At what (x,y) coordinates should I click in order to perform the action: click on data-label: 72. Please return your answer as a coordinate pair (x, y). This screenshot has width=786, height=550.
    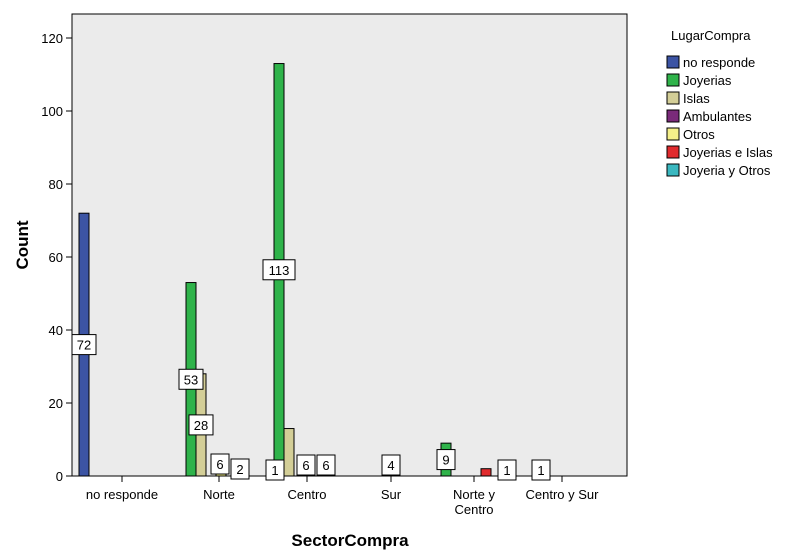
    Looking at the image, I should click on (84, 345).